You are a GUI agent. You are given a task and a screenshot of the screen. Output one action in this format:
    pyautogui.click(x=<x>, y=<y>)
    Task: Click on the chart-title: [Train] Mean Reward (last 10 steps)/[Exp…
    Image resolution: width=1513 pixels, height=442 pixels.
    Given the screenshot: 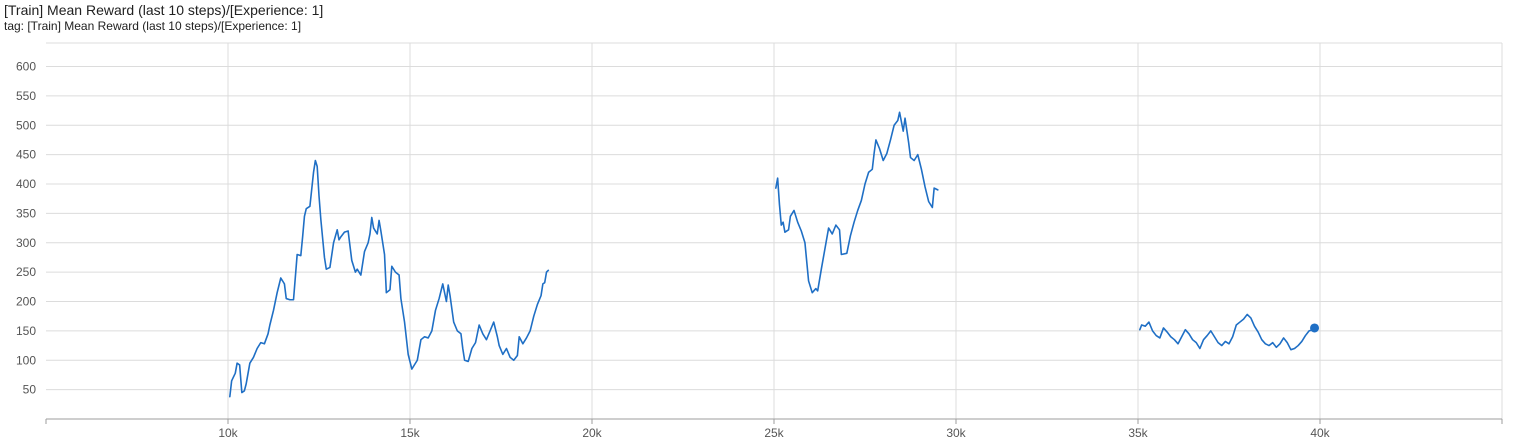 What is the action you would take?
    pyautogui.click(x=164, y=10)
    